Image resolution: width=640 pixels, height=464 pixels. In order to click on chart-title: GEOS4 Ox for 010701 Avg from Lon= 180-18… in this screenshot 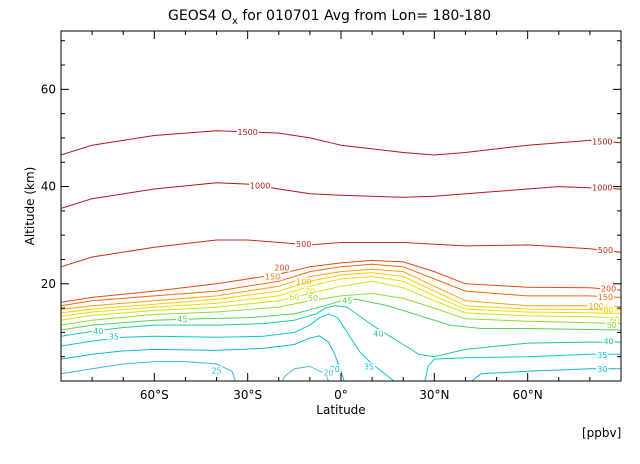, I will do `click(329, 17)`.